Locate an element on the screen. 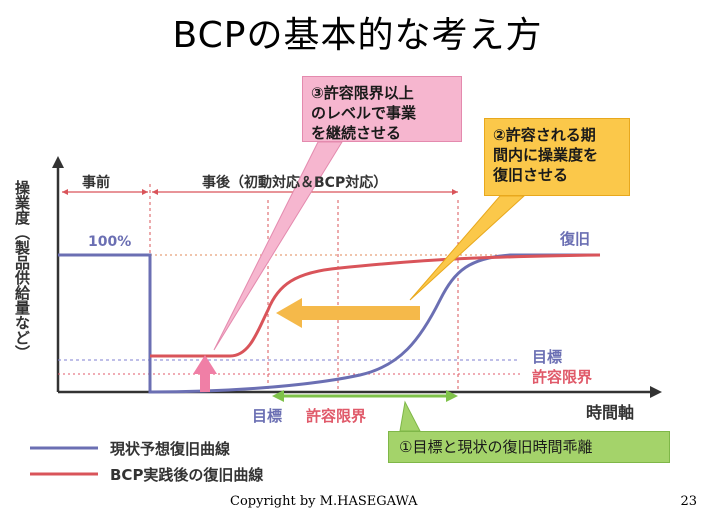  y-axis-arrowhead is located at coordinates (58, 162).